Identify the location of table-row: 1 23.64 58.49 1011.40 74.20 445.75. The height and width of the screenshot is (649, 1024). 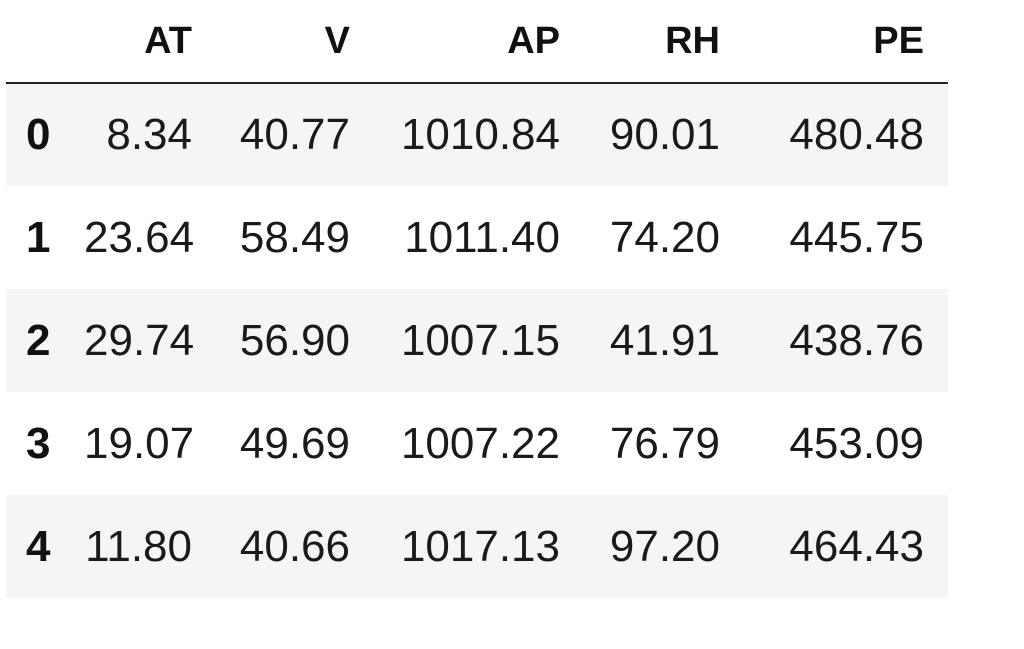
(477, 237).